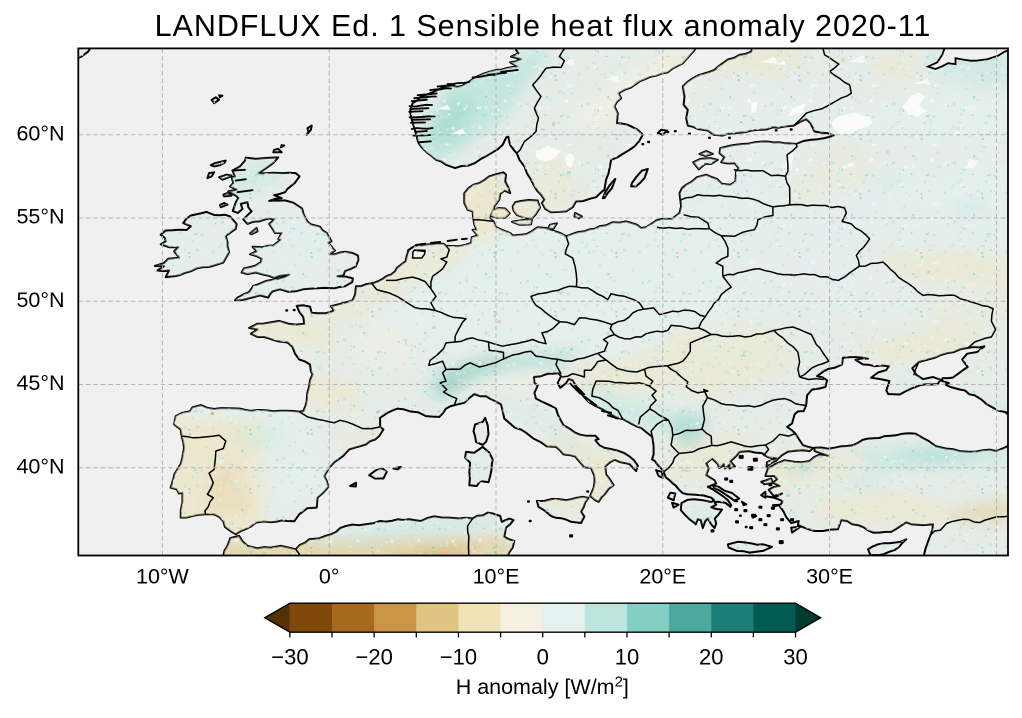  What do you see at coordinates (829, 577) in the screenshot?
I see `svg-text: 30°E` at bounding box center [829, 577].